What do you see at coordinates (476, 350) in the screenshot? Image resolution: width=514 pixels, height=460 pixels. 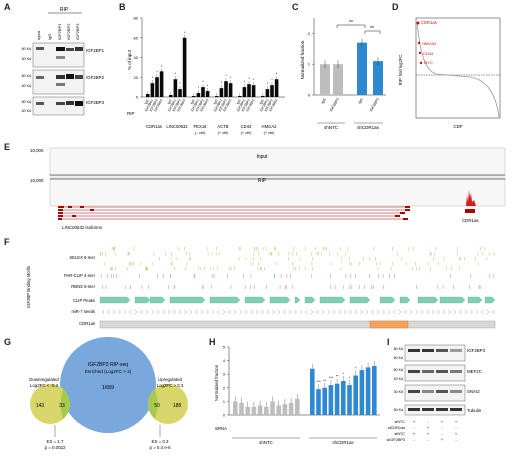 I see `row-igf2bp3: IGF2BP3` at bounding box center [476, 350].